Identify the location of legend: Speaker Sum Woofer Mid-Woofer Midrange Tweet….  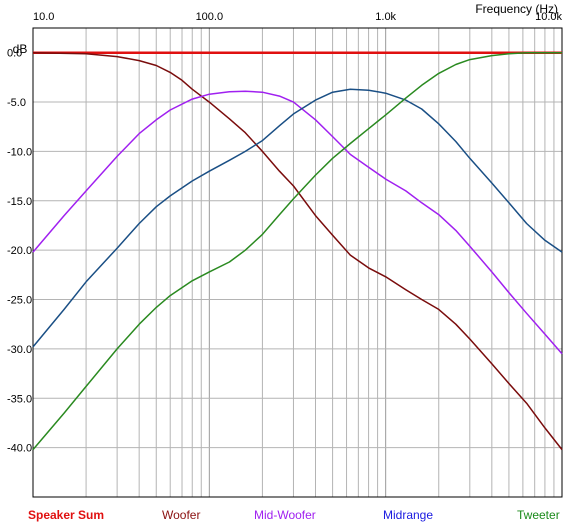
(294, 515).